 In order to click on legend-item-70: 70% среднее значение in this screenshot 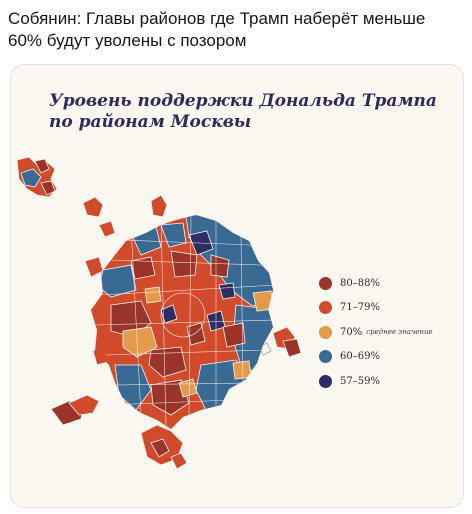, I will do `click(389, 332)`.